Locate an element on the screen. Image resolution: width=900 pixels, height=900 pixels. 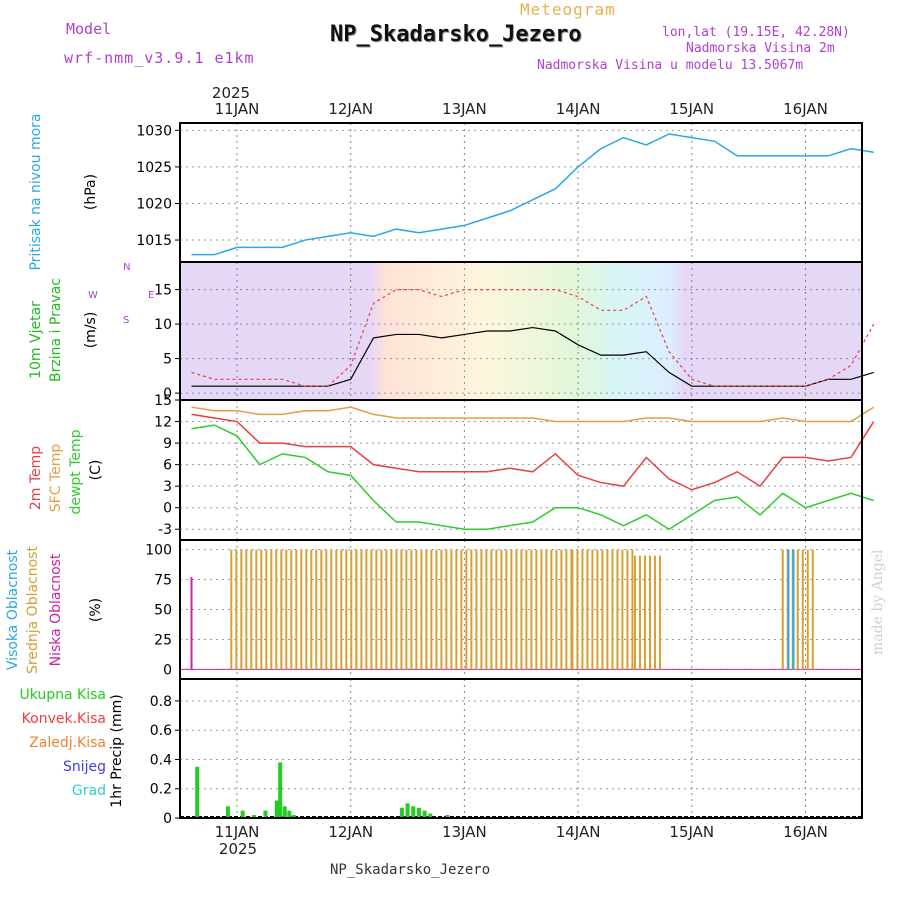
precip-legend-item: Konvek.Kisa is located at coordinates (64, 719).